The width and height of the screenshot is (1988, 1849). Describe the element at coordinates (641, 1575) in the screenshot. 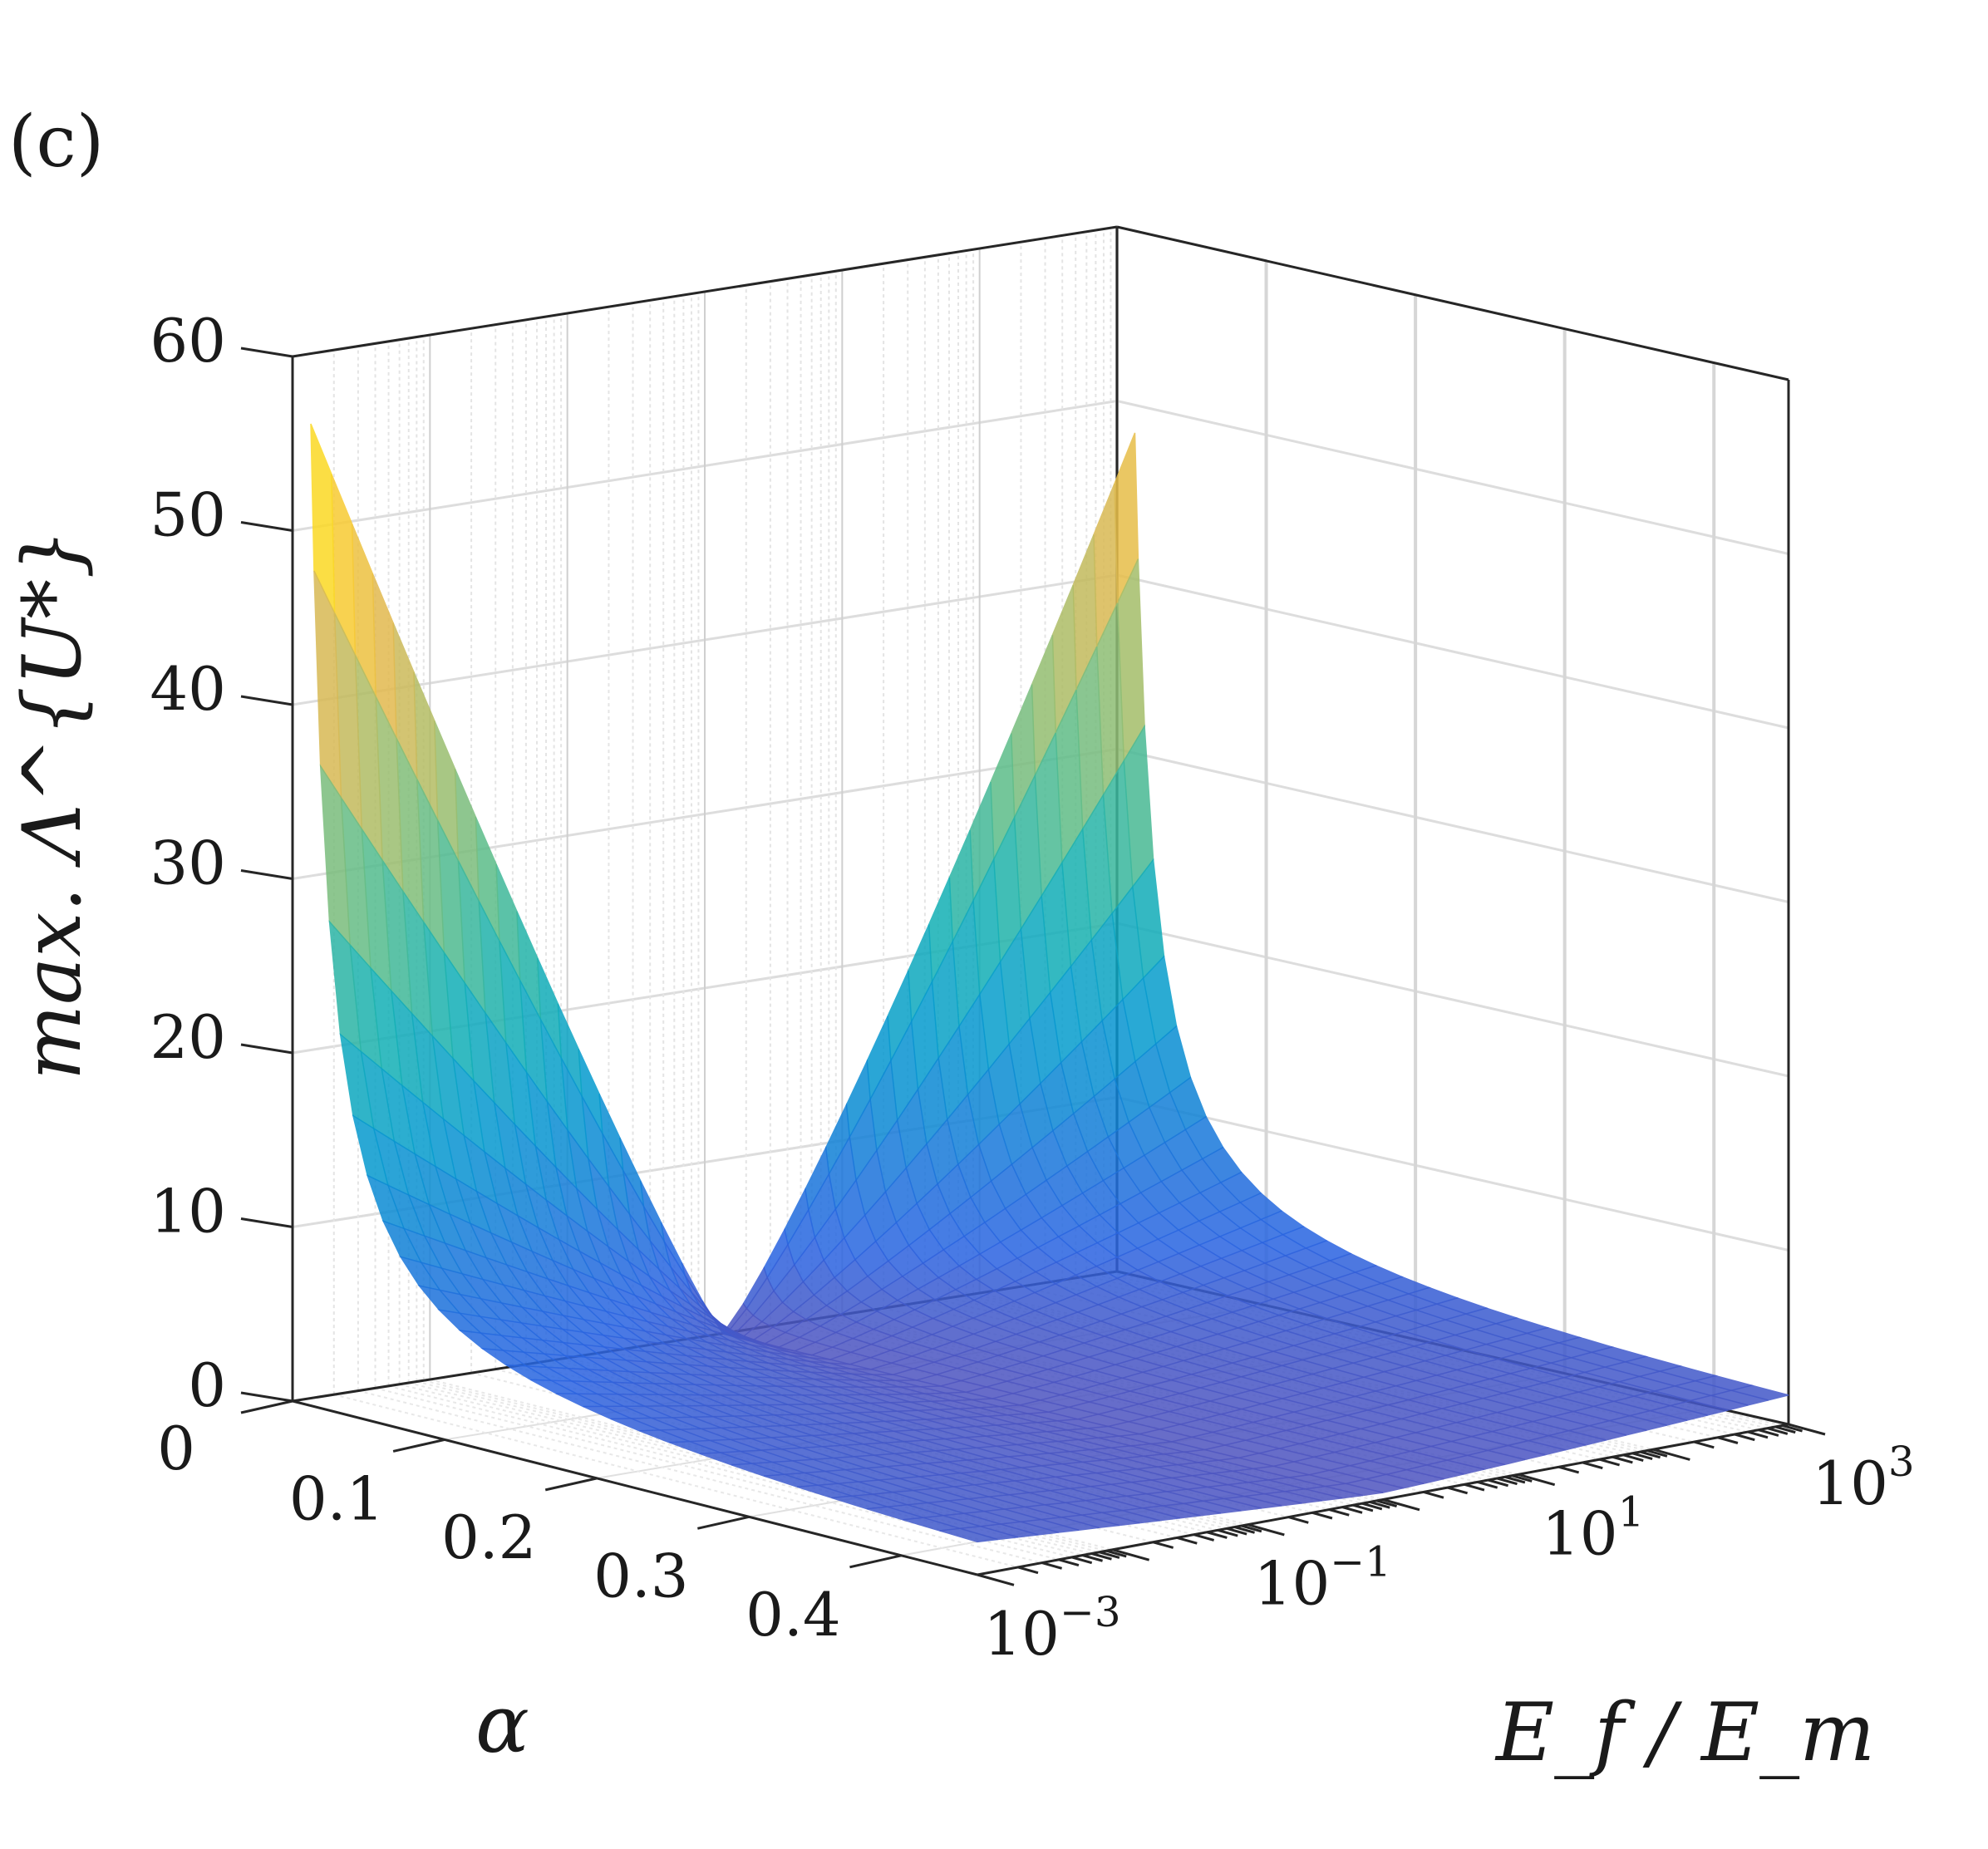

I see `x-tick-label: 0.3` at that location.